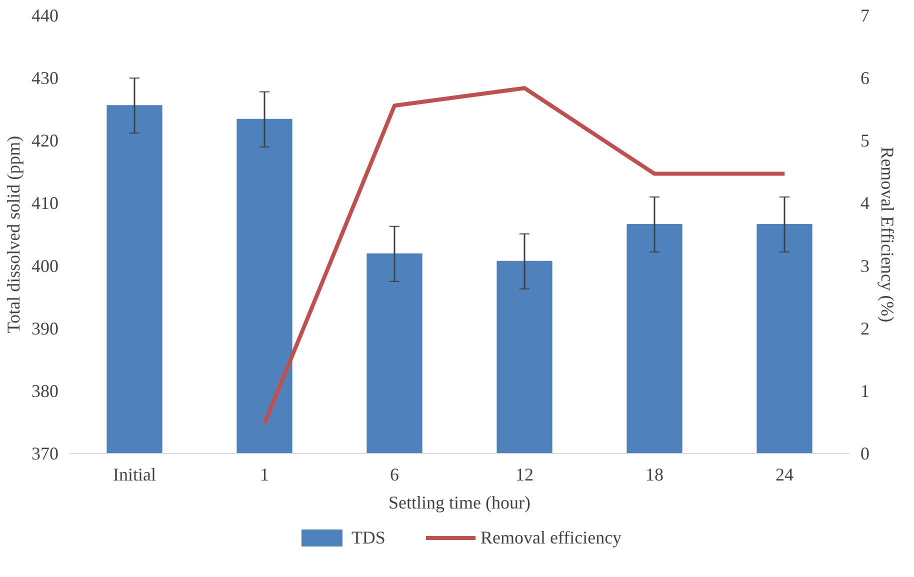  What do you see at coordinates (551, 537) in the screenshot?
I see `legend-label: Removal efficiency` at bounding box center [551, 537].